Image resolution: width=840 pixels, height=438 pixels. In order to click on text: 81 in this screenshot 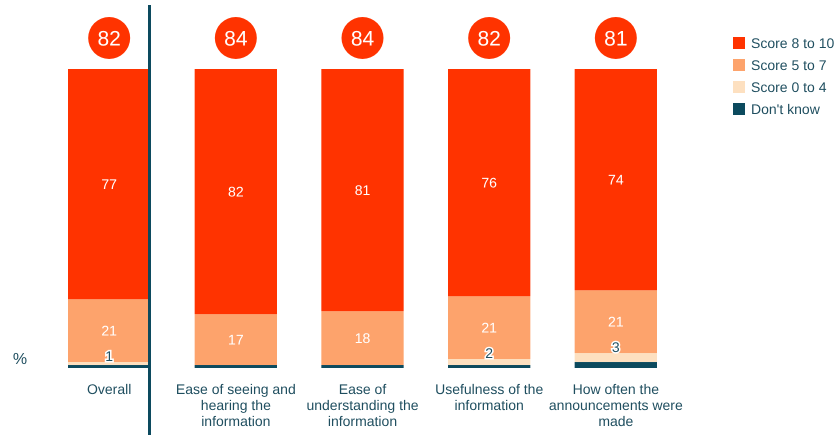, I will do `click(616, 38)`.